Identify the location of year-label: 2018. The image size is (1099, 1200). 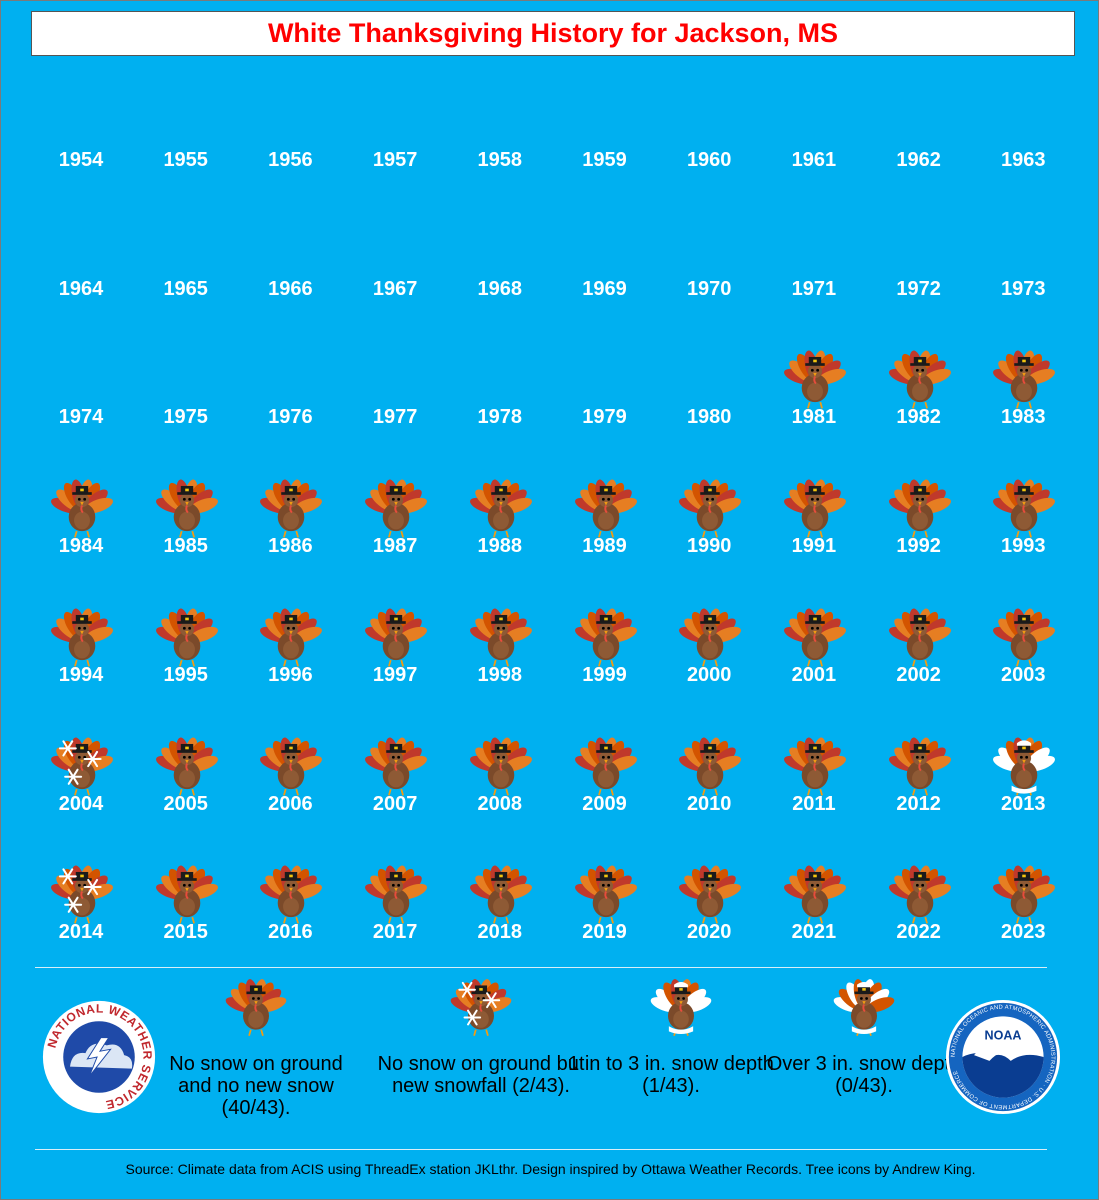
(500, 932).